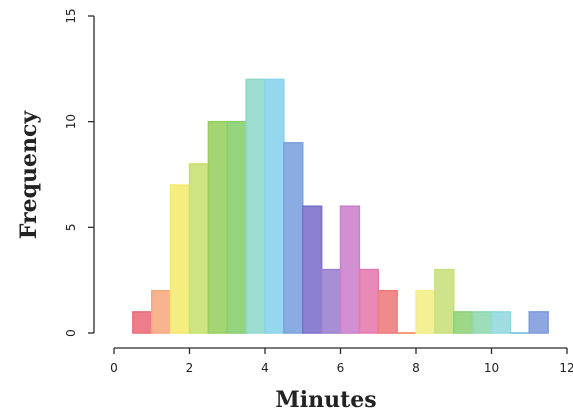  Describe the element at coordinates (491, 368) in the screenshot. I see `x-tick-label-10: 10` at that location.